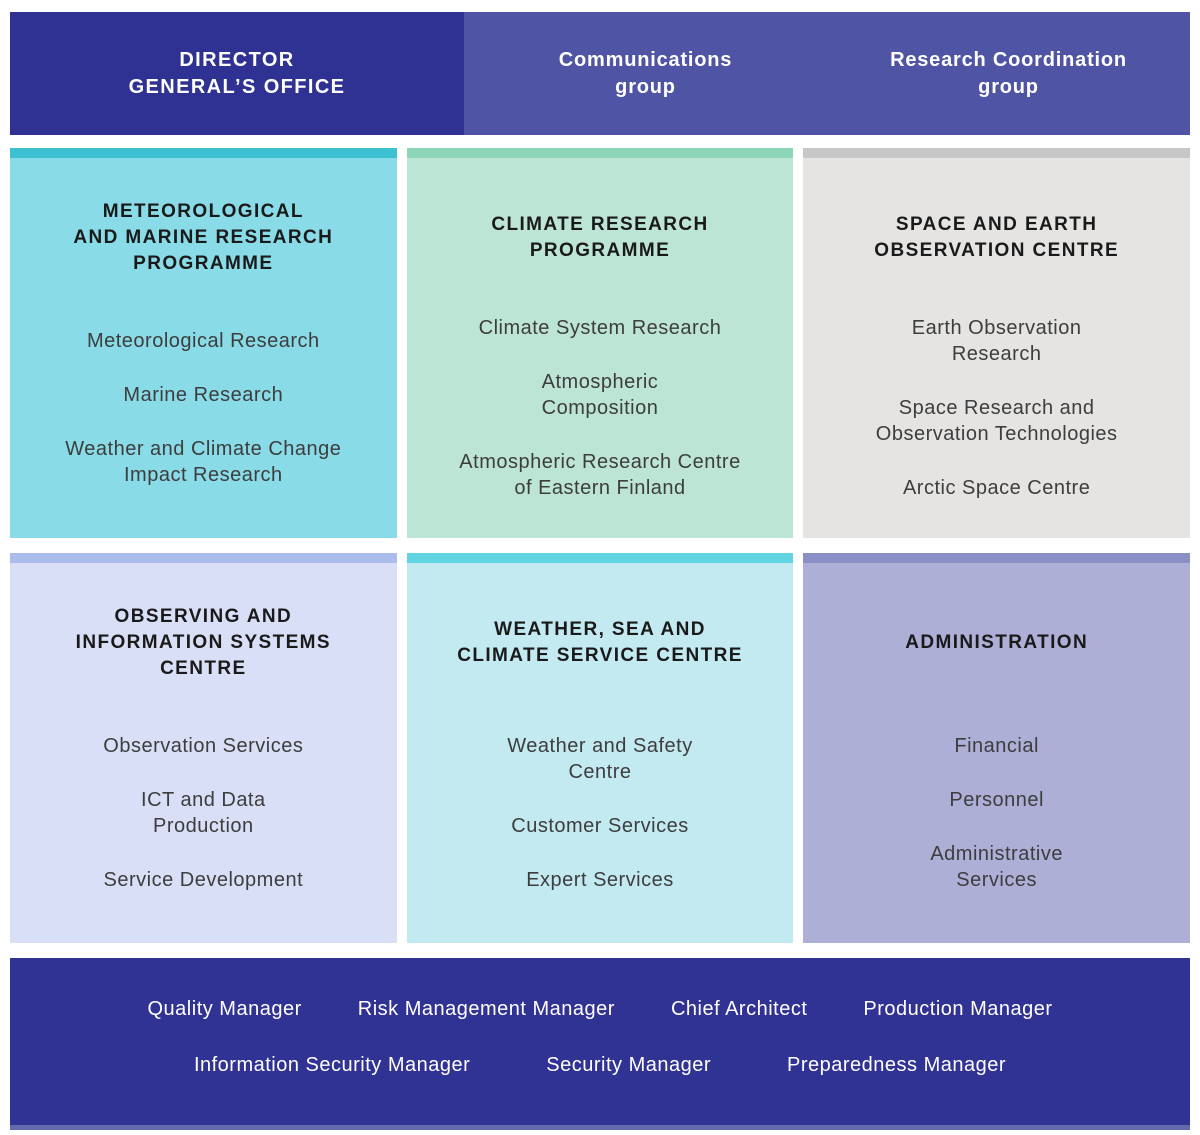  Describe the element at coordinates (486, 1009) in the screenshot. I see `manager-label: Risk Management Manager` at that location.